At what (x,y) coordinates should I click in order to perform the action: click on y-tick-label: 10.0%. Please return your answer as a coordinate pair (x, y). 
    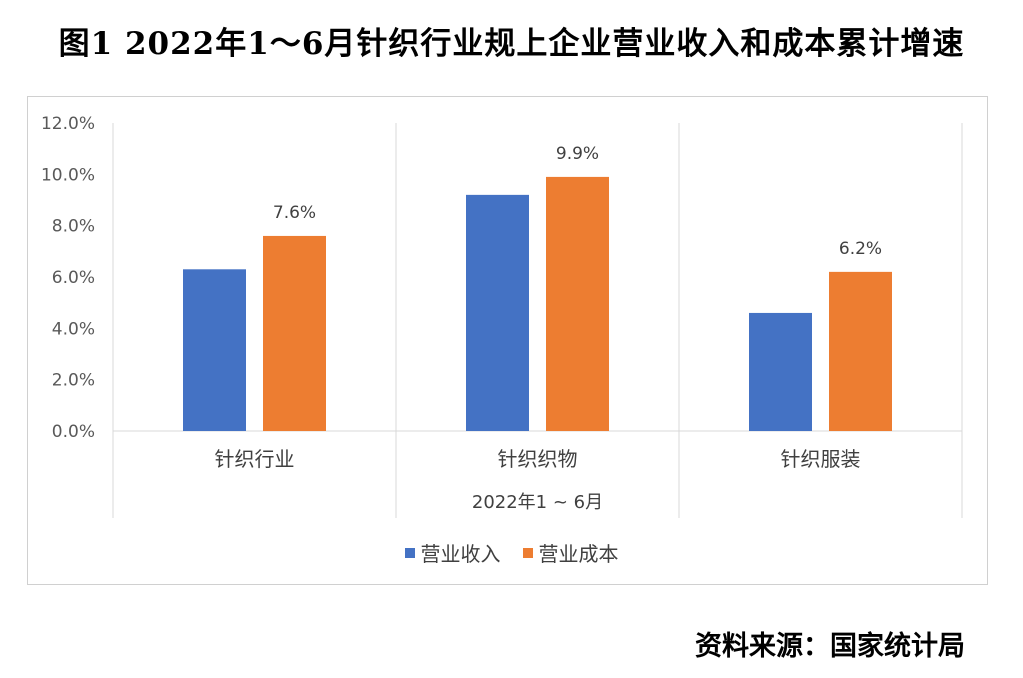
    Looking at the image, I should click on (68, 175).